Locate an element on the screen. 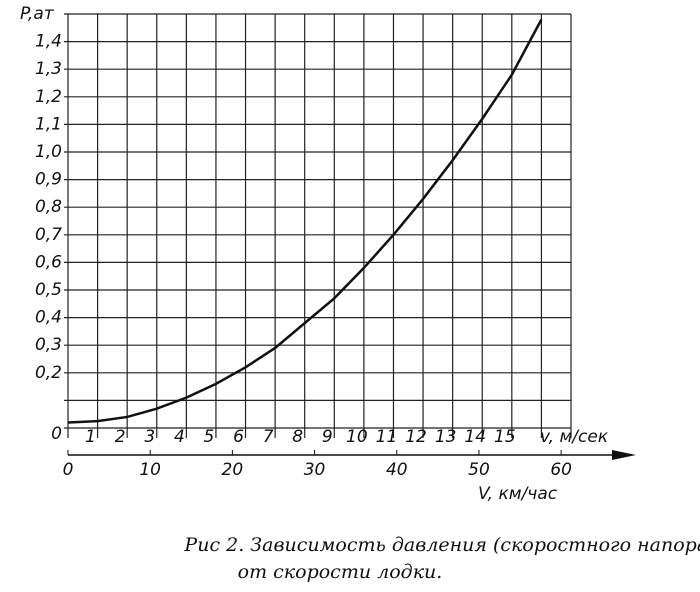 This screenshot has height=592, width=700. x-tick-label: 2 is located at coordinates (120, 437).